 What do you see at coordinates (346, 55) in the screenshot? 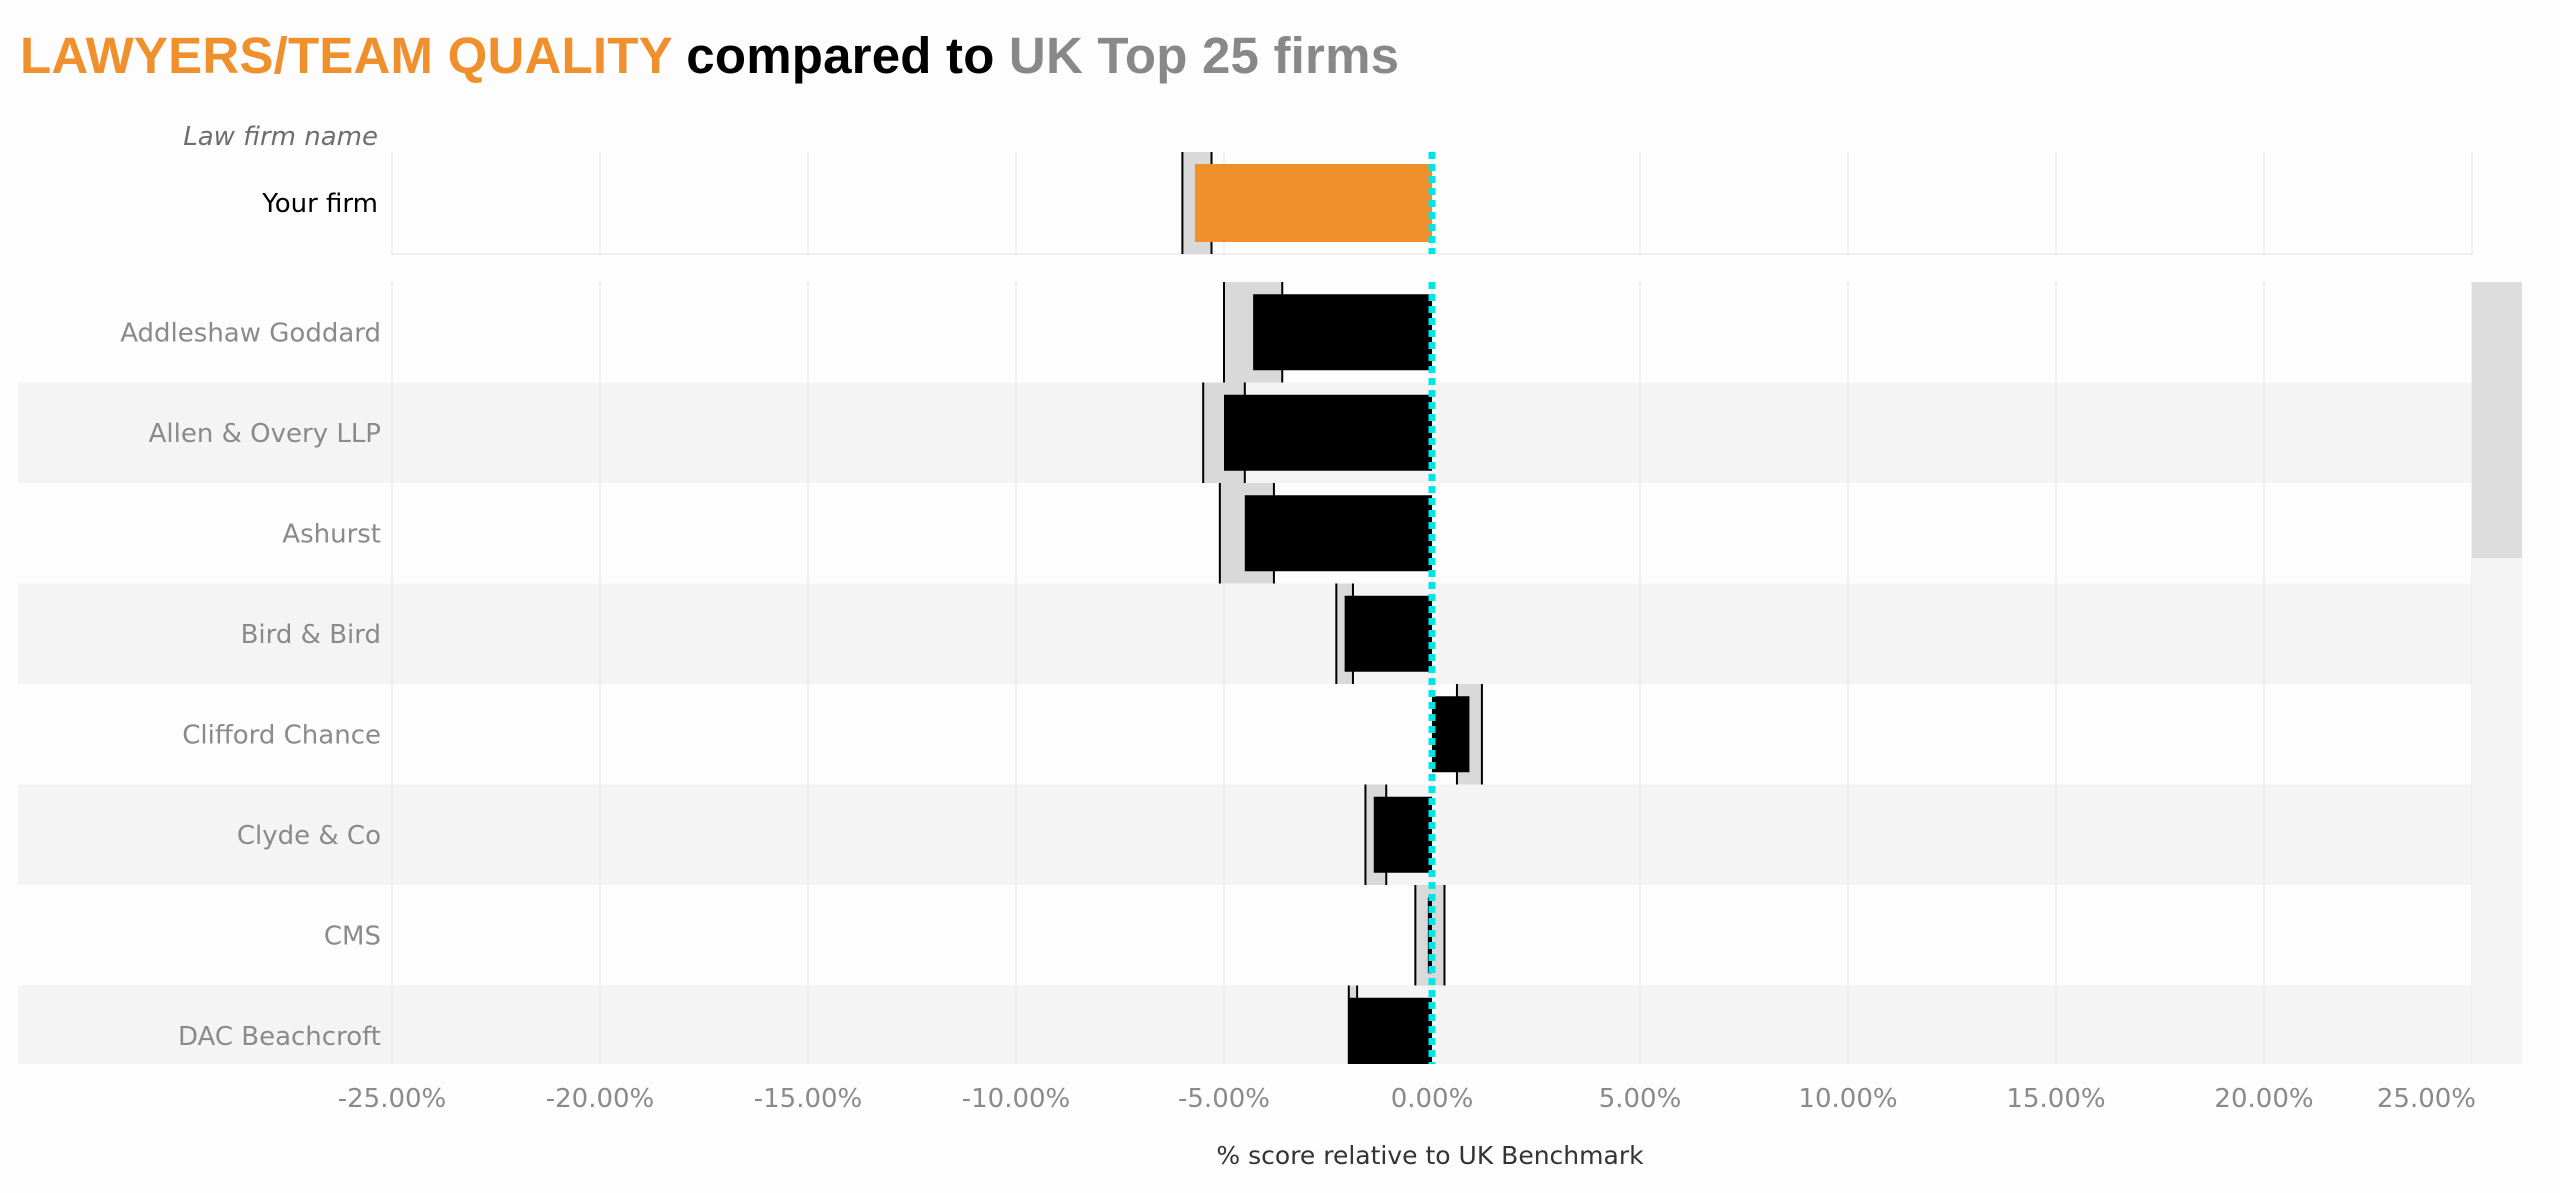
I see `title-highlight: LAWYERS/TEAM QUALITY` at bounding box center [346, 55].